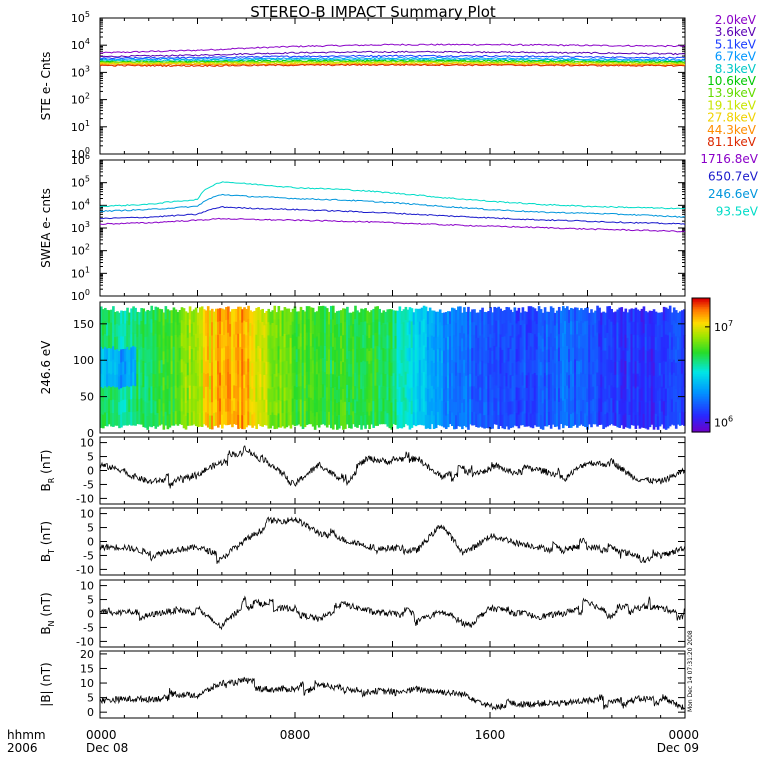 This screenshot has height=780, width=780. Describe the element at coordinates (701, 426) in the screenshot. I see `colorbar-segment` at that location.